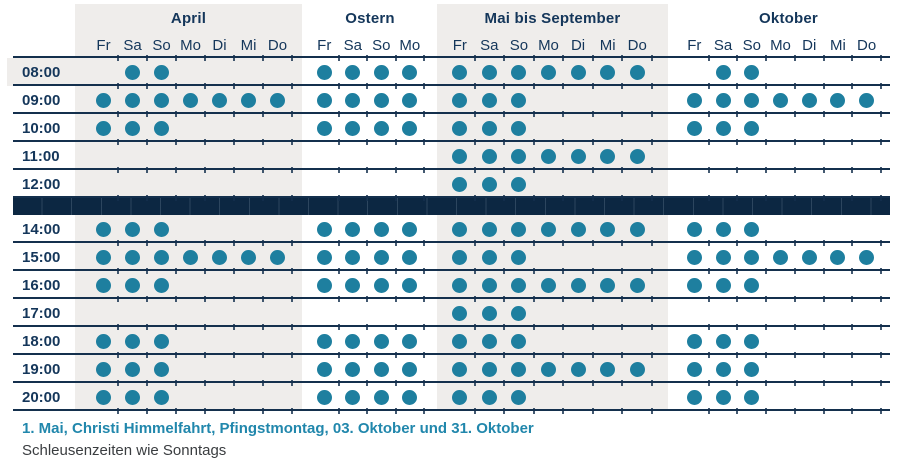 This screenshot has height=462, width=897. I want to click on day-header-cell: Fr, so click(460, 46).